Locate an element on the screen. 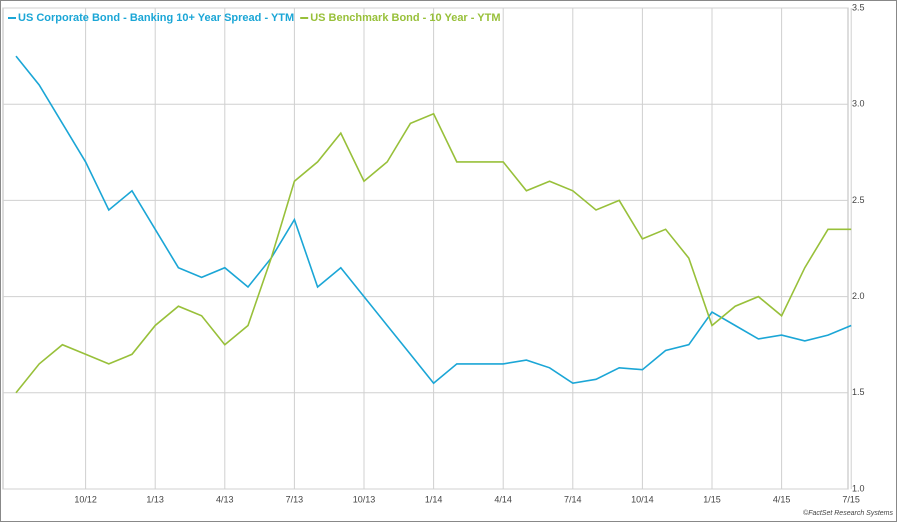  x-tick-label: 10/12 is located at coordinates (85, 499).